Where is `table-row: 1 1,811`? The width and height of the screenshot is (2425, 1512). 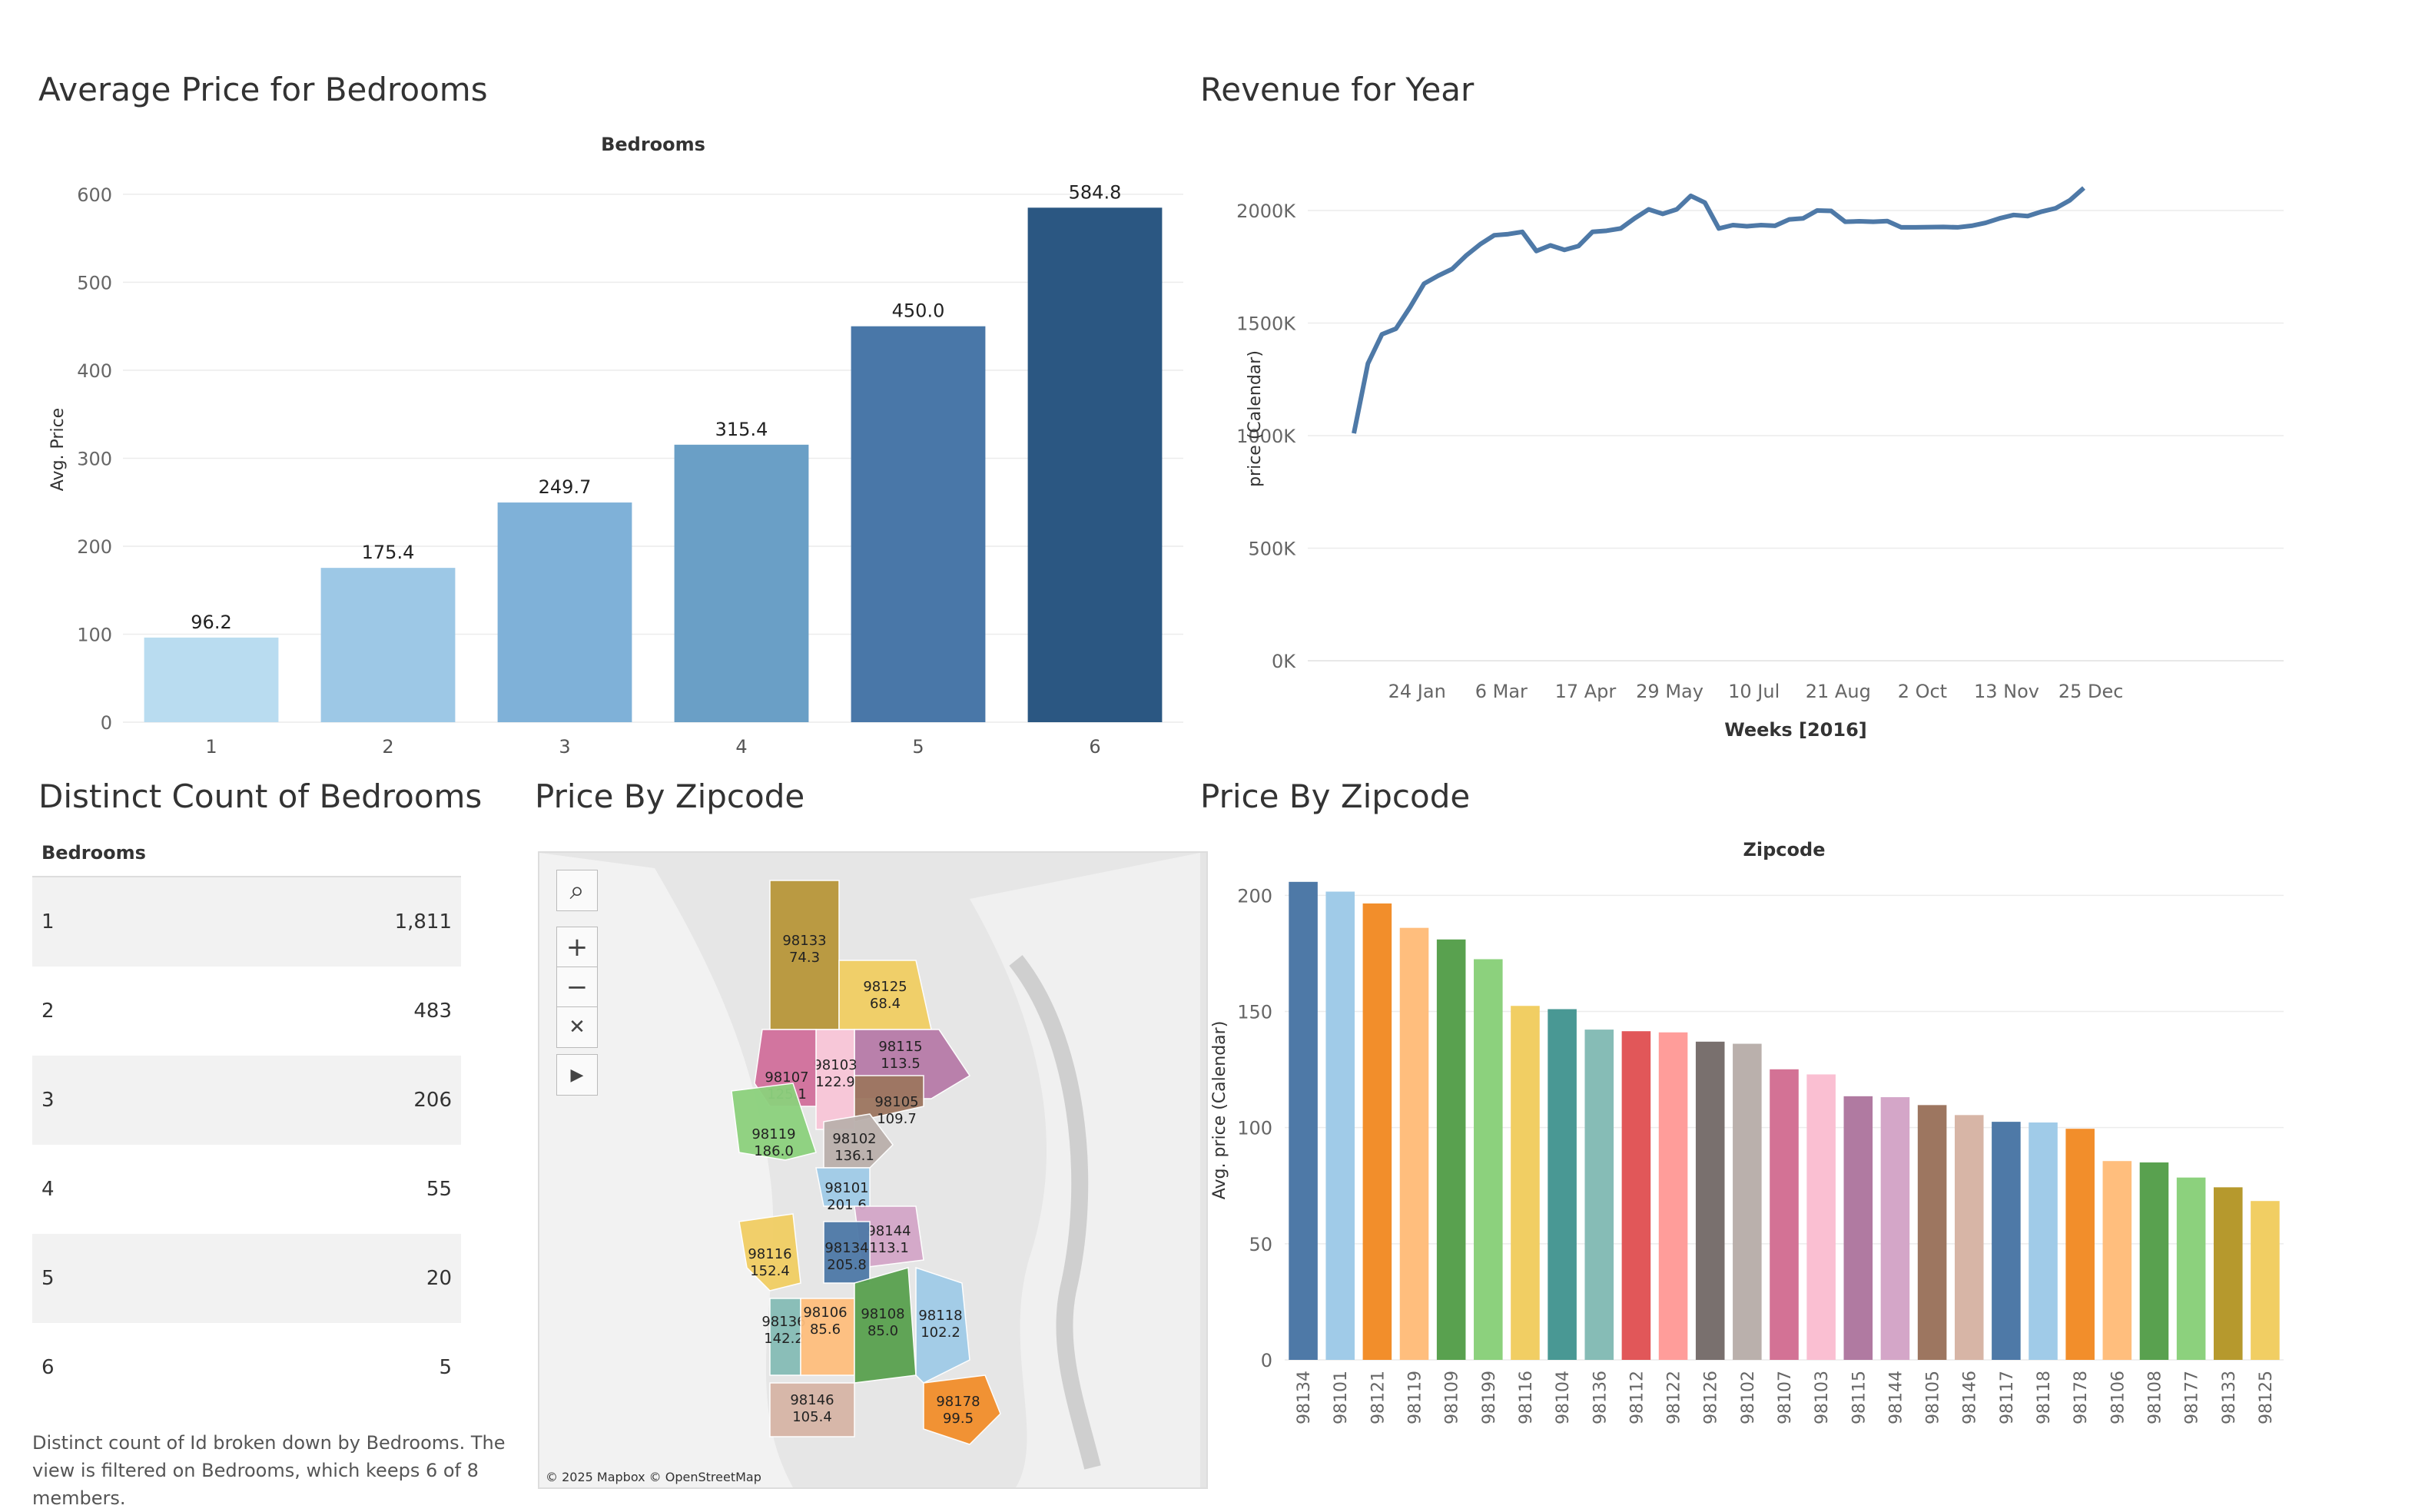 table-row: 1 1,811 is located at coordinates (246, 922).